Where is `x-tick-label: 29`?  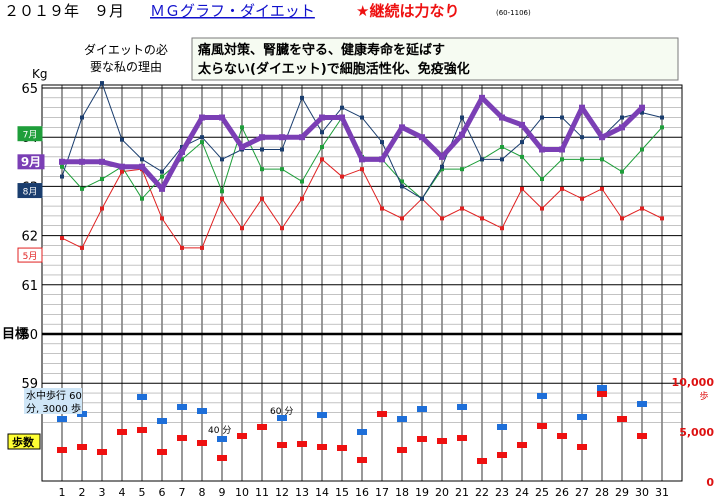
x-tick-label: 29 is located at coordinates (622, 492).